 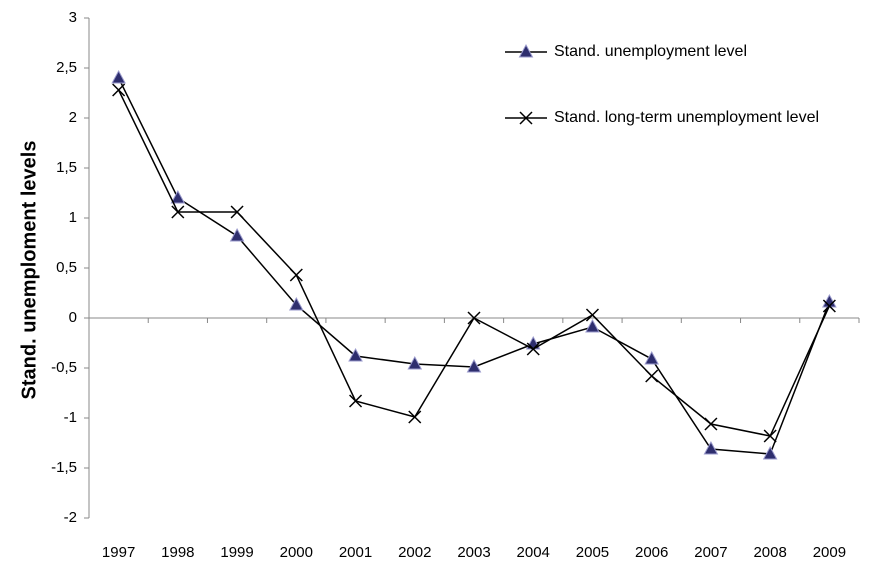 I want to click on x-tick-label: 2003, so click(x=473, y=552).